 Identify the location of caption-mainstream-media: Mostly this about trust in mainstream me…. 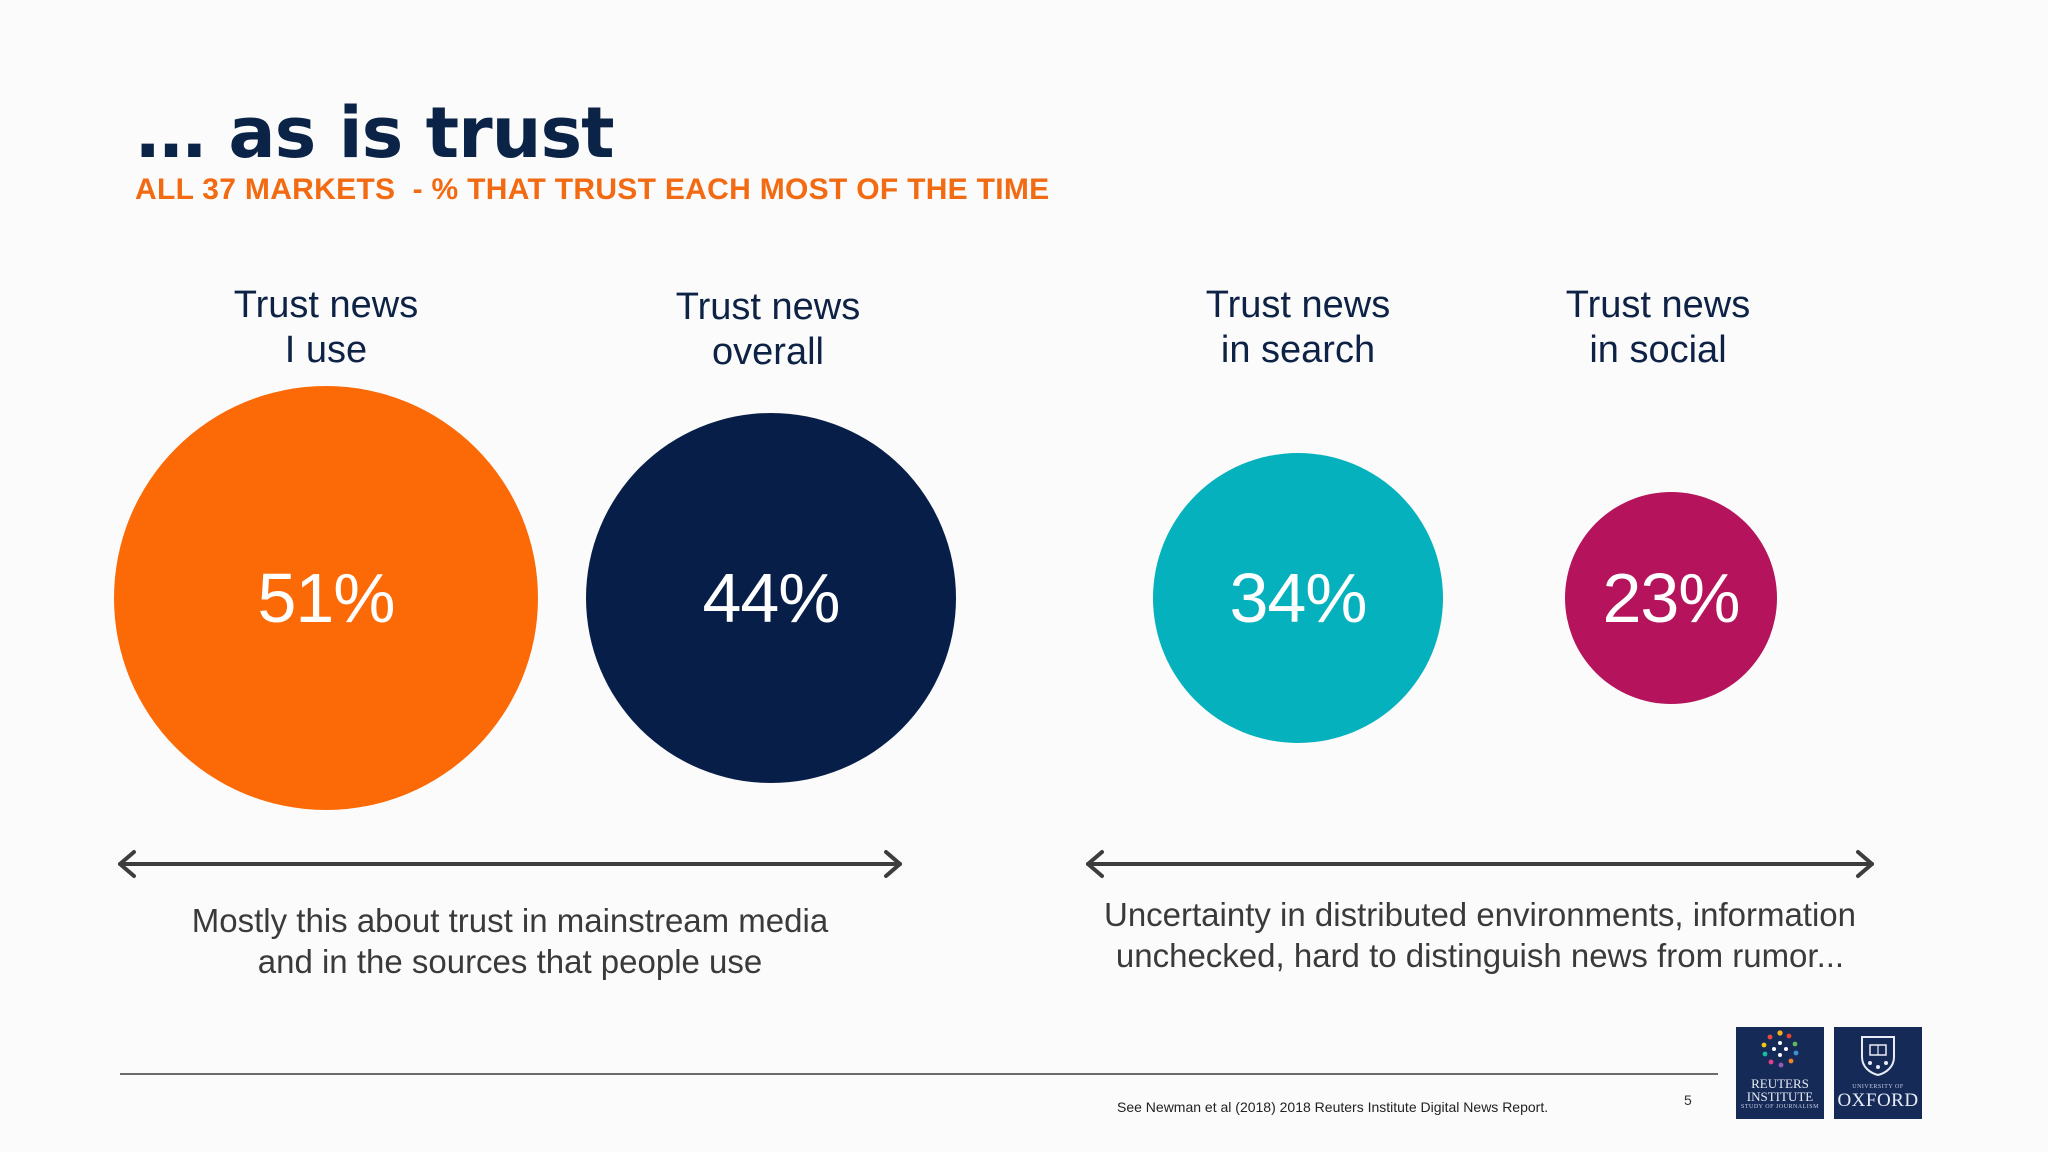
(510, 941).